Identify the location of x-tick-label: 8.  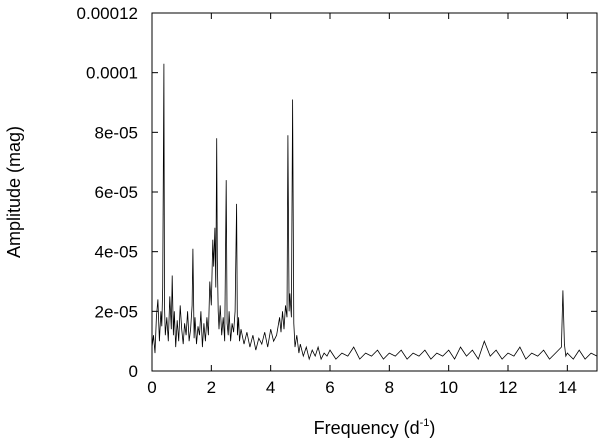
(389, 387).